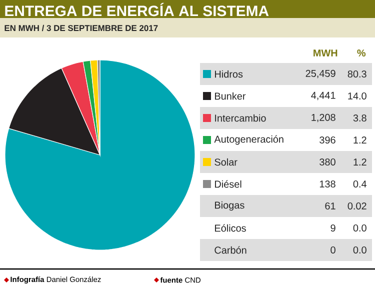  I want to click on chart-title: ENTREGA DE ENERGÍA AL SISTEMA, so click(137, 9).